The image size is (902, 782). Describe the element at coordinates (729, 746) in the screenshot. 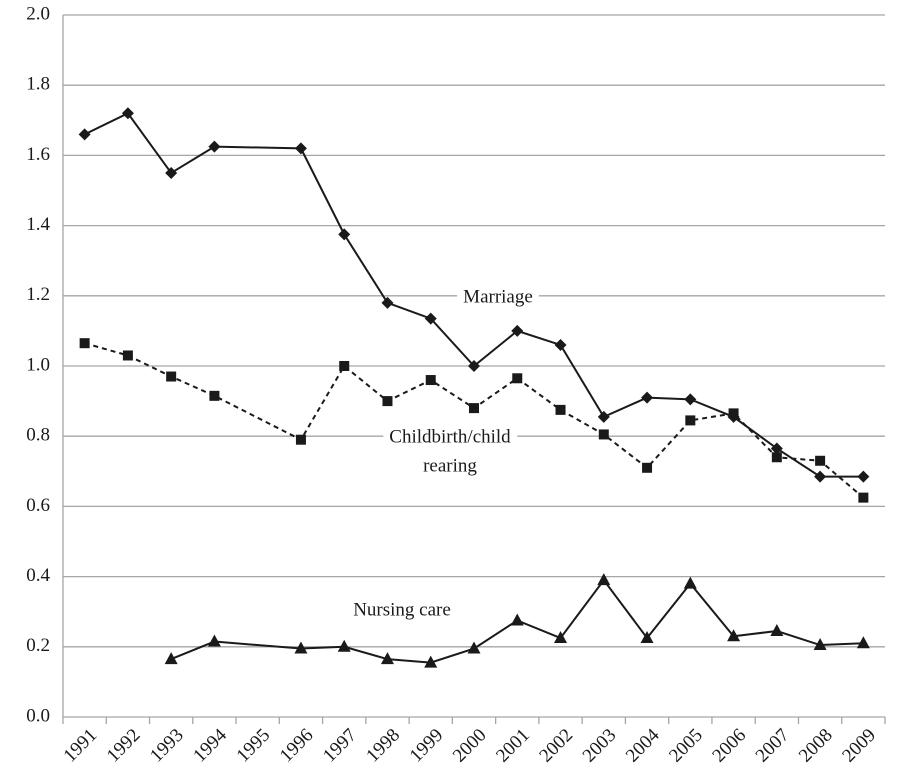

I see `x-tick-label: 2006` at that location.